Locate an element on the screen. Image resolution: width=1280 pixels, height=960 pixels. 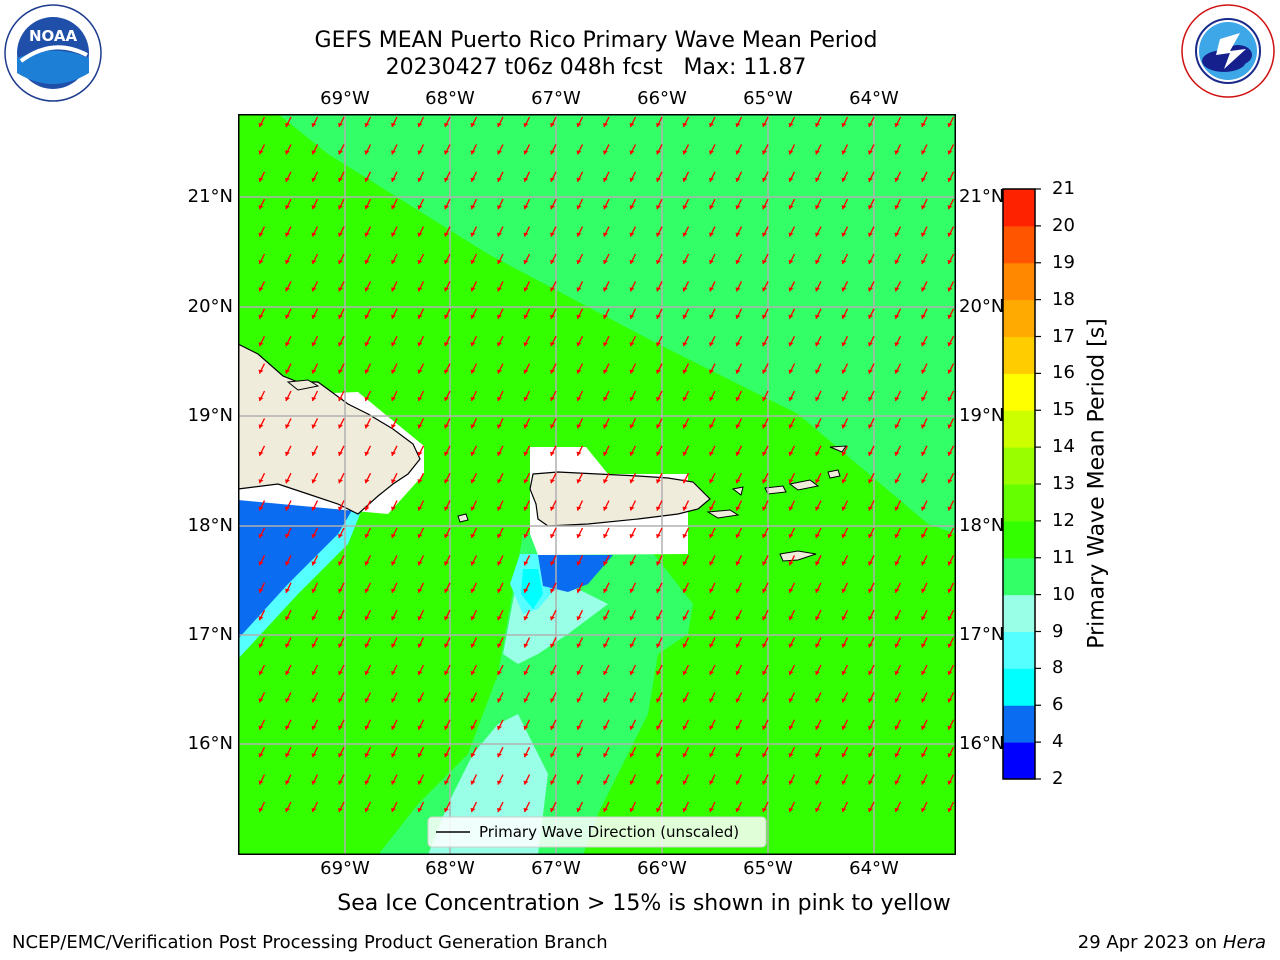
lon-label-bottom: 66°W is located at coordinates (662, 868).